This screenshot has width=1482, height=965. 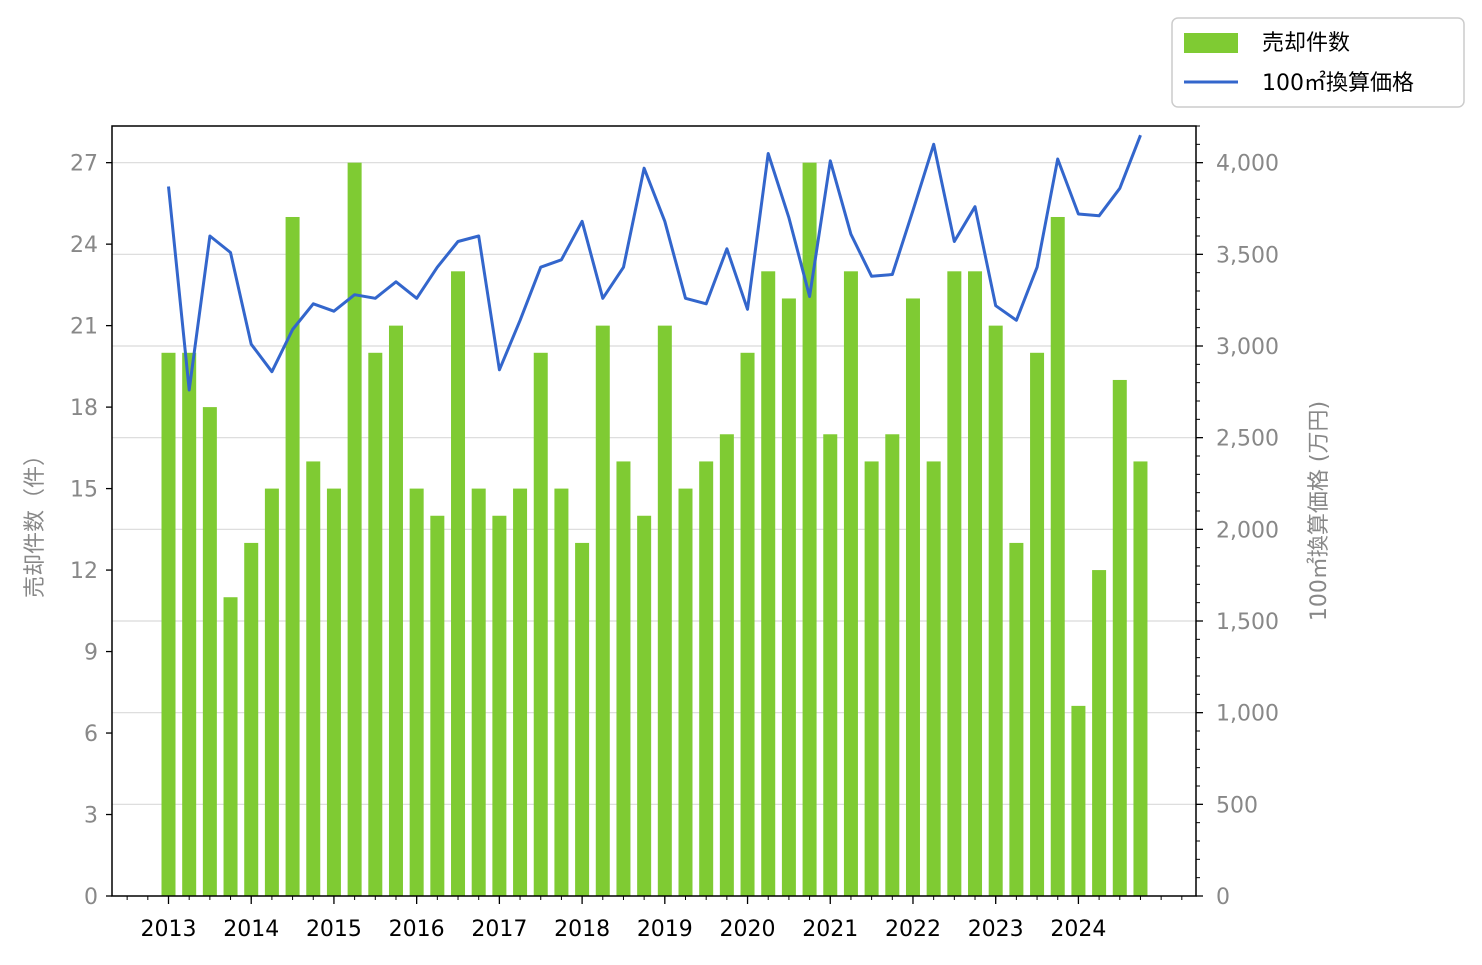 What do you see at coordinates (91, 897) in the screenshot?
I see `y-left-tick-label: 0` at bounding box center [91, 897].